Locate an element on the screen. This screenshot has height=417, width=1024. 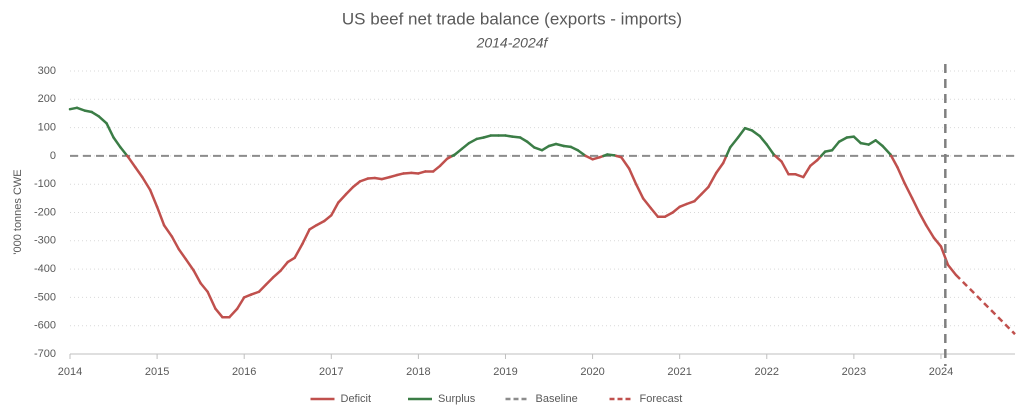
x-tick-label: 2024 is located at coordinates (941, 372).